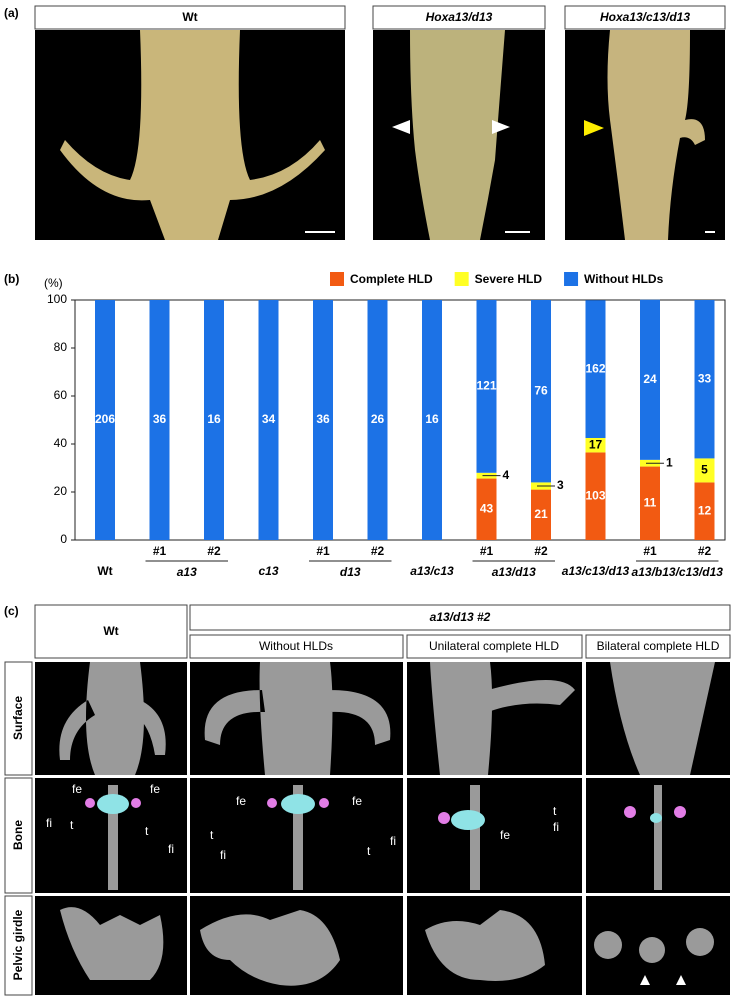  I want to click on count-label: 121, so click(486, 386).